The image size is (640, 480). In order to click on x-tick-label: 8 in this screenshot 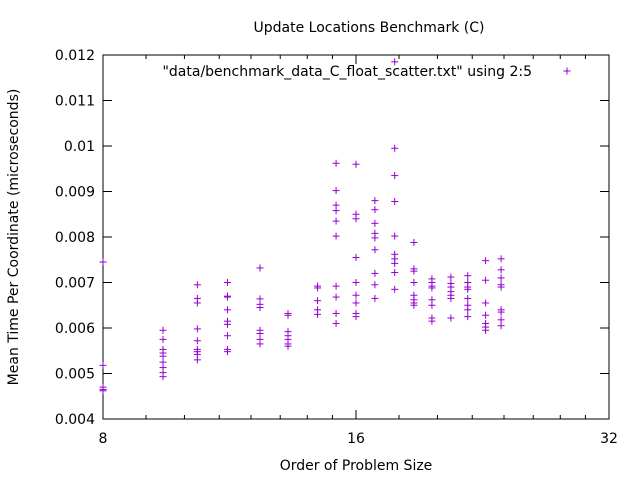, I will do `click(103, 439)`.